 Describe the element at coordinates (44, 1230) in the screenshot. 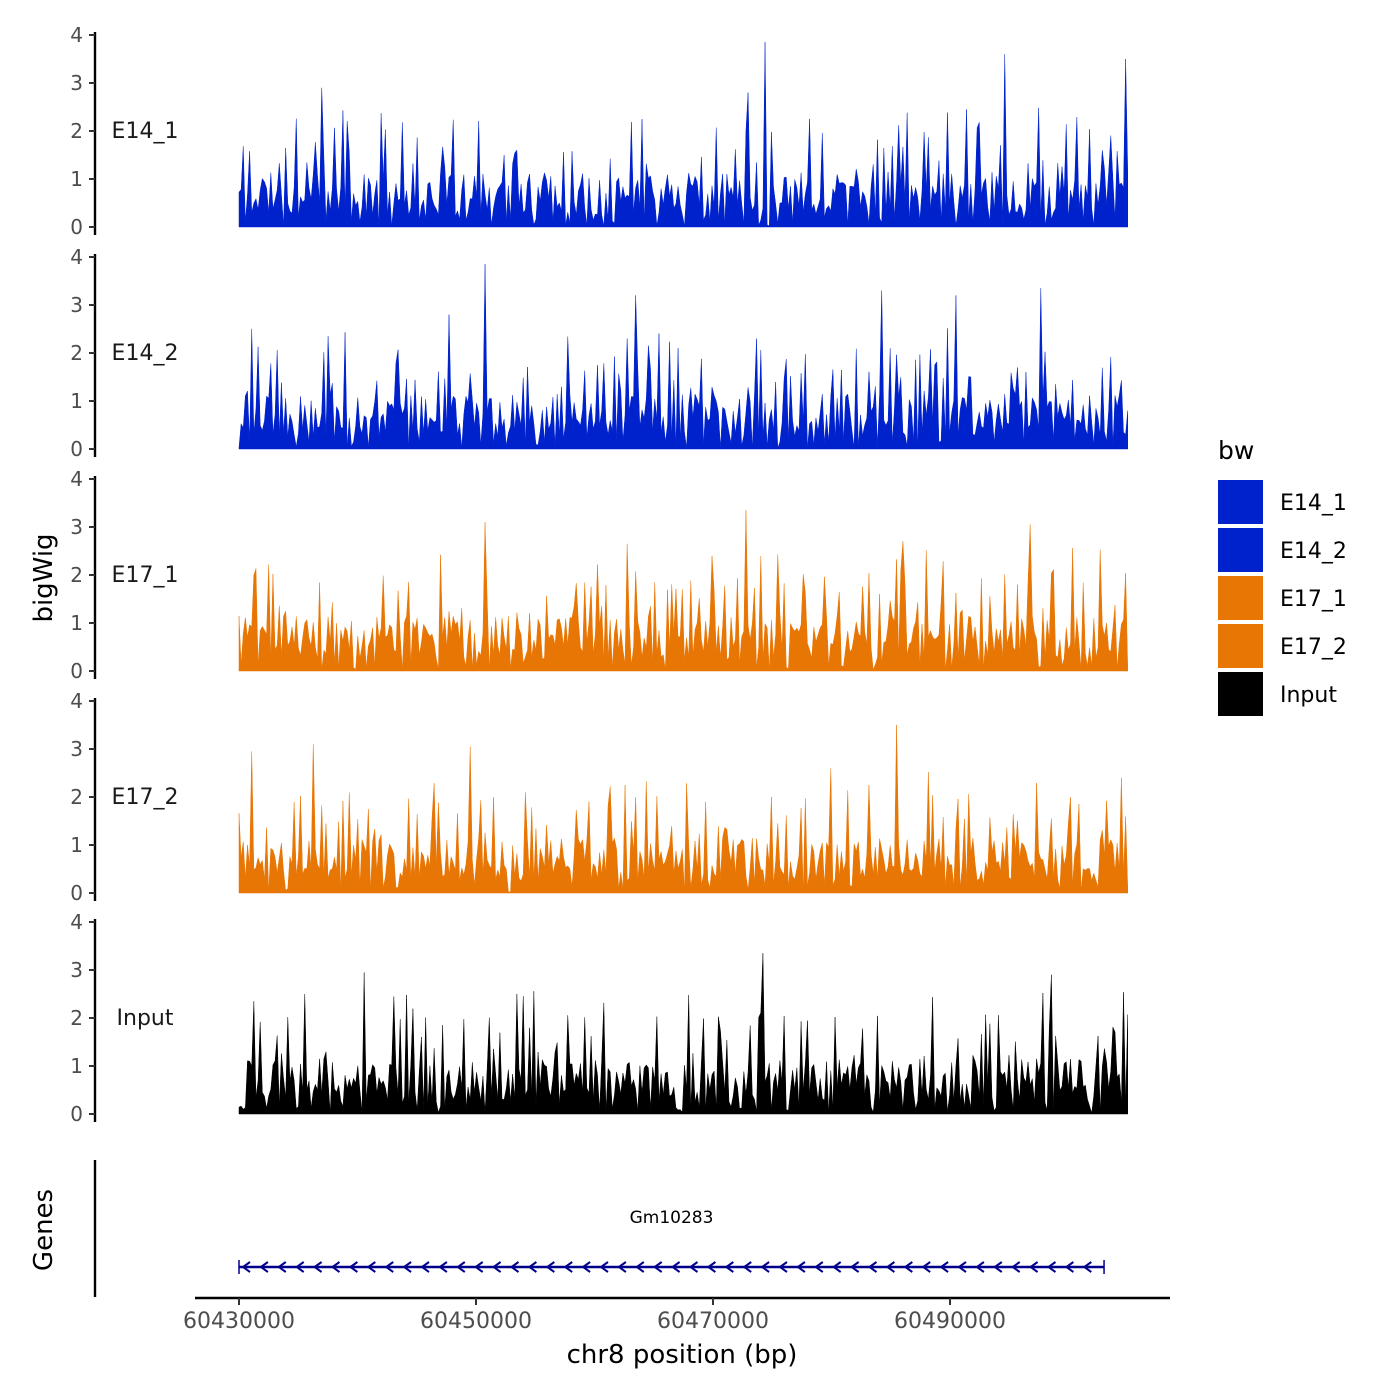

I see `genes-panel-label: Genes` at that location.